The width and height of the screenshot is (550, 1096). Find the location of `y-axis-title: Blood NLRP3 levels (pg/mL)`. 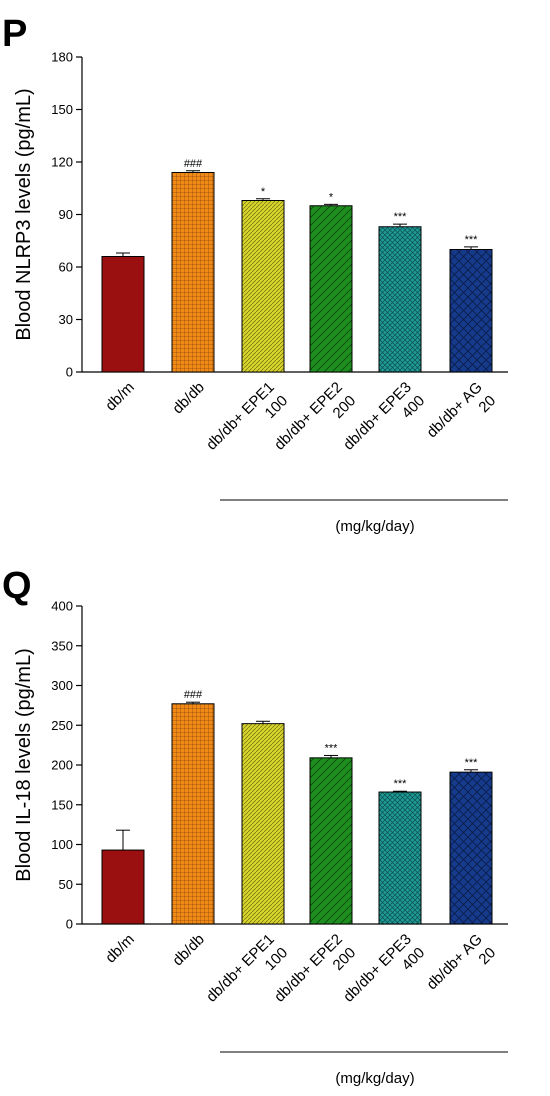

y-axis-title: Blood NLRP3 levels (pg/mL) is located at coordinates (24, 214).